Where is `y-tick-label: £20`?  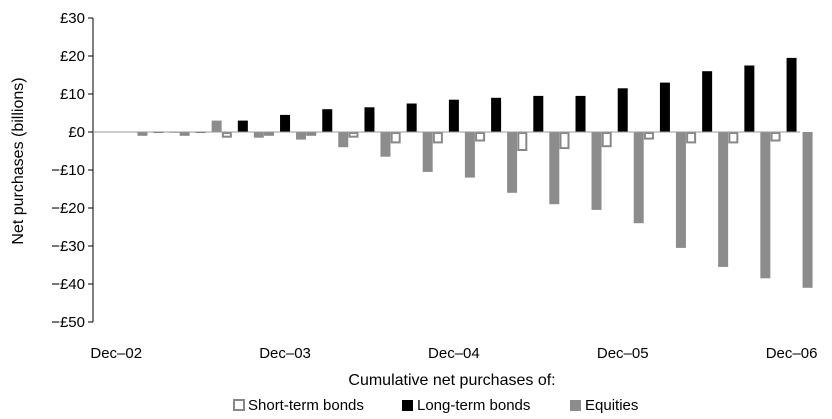 y-tick-label: £20 is located at coordinates (72, 56).